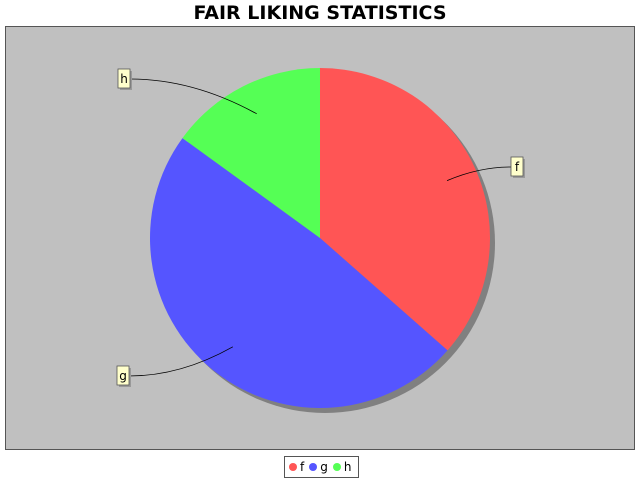 This screenshot has width=640, height=480. I want to click on legend-label-f: f, so click(302, 467).